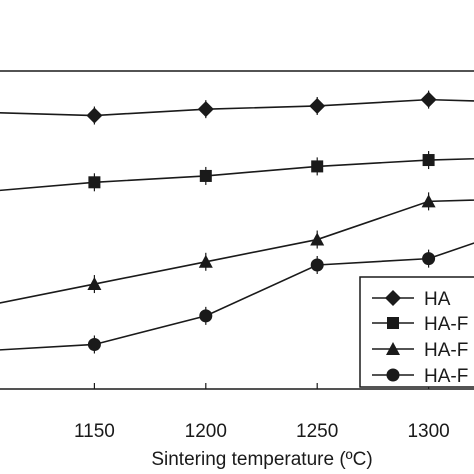 The image size is (474, 474). Describe the element at coordinates (420, 350) in the screenshot. I see `legend-entry-3: HA-F` at that location.